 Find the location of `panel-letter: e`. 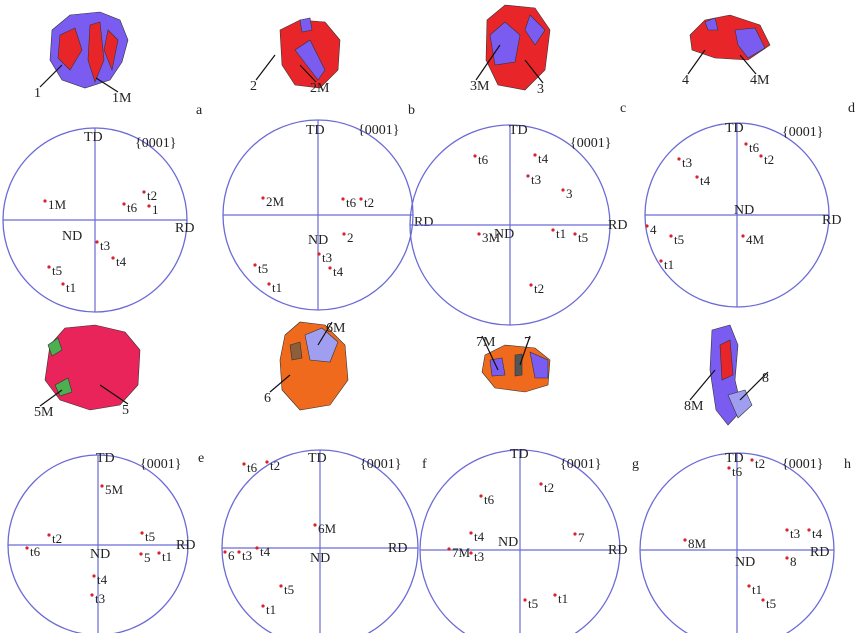

panel-letter: e is located at coordinates (201, 458).